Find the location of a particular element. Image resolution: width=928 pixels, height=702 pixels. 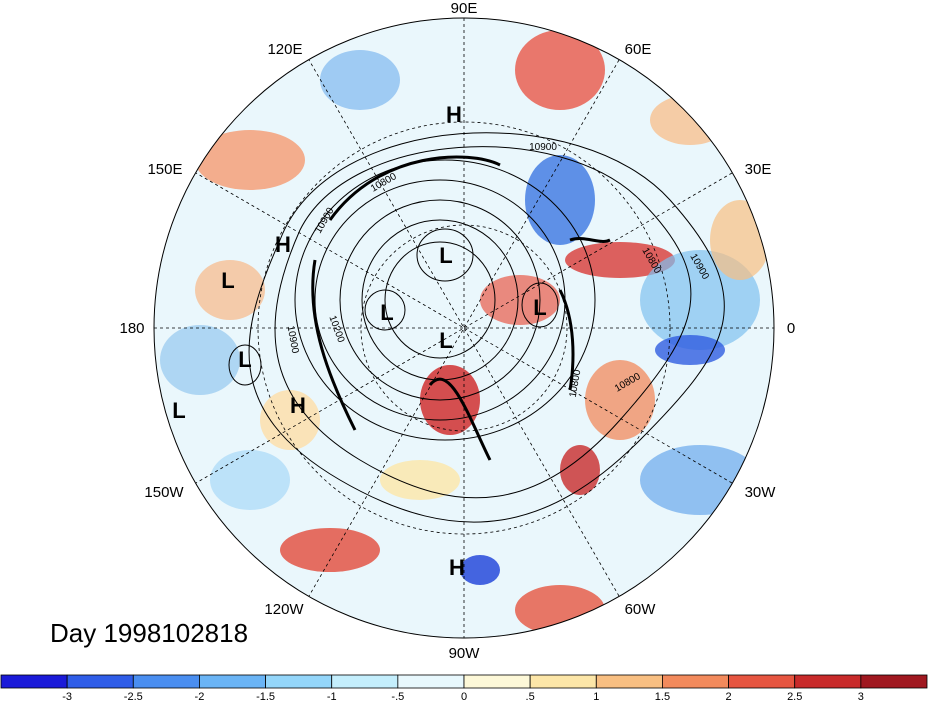

lon-label-60e: 60E is located at coordinates (638, 49).